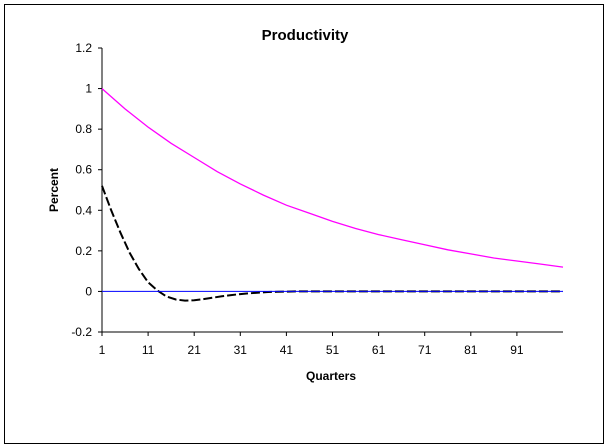  Describe the element at coordinates (83, 48) in the screenshot. I see `y-tick-label: 1.2` at that location.